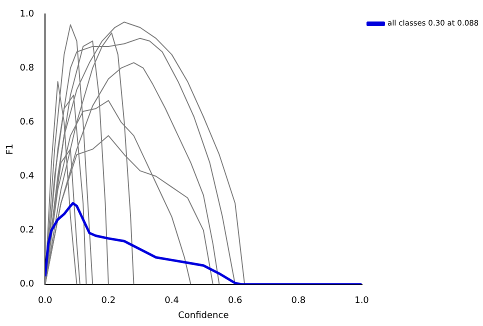 The height and width of the screenshot is (326, 483). Describe the element at coordinates (27, 68) in the screenshot. I see `y-tick-label: 0.8` at that location.